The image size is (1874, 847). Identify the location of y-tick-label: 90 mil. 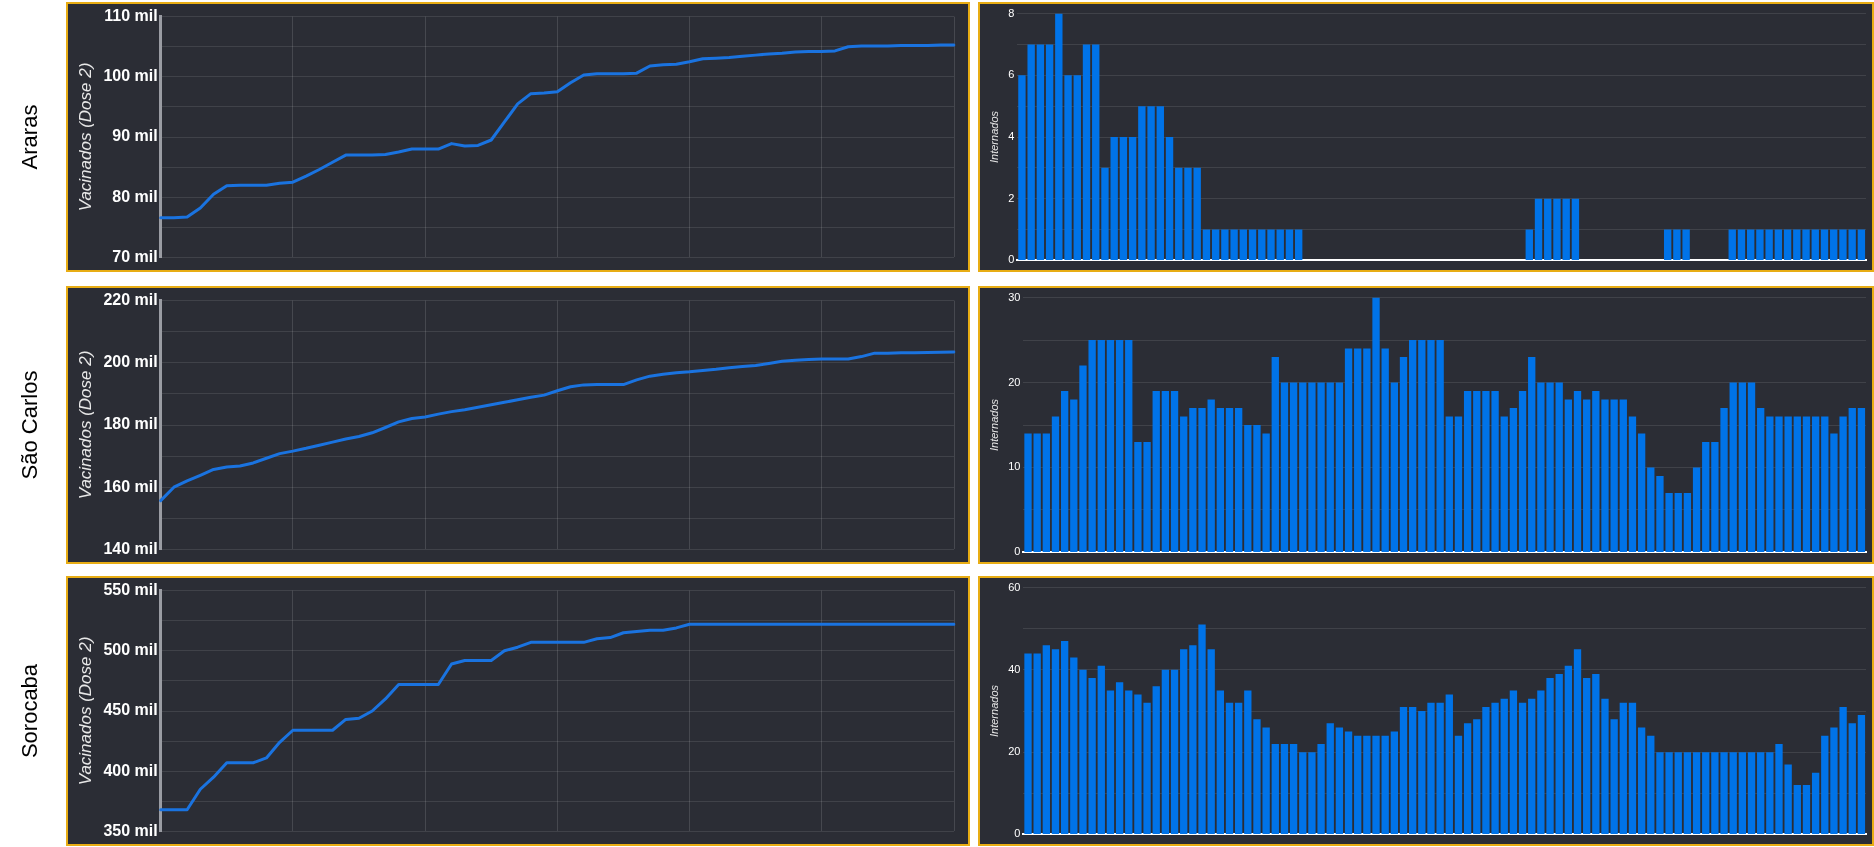
(135, 136).